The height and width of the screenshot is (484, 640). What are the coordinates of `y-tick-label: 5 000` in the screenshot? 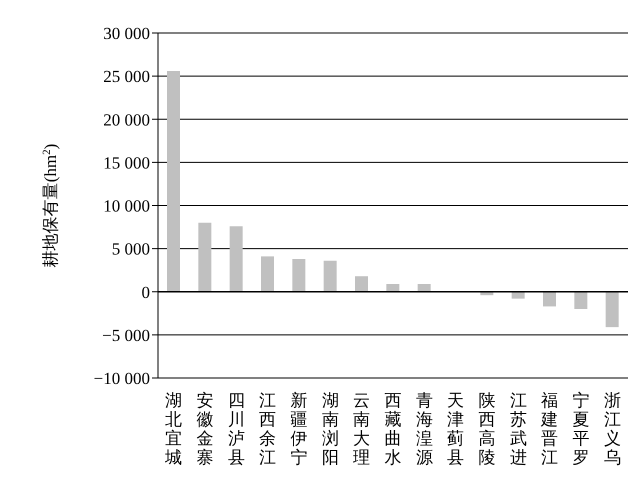 It's located at (131, 249).